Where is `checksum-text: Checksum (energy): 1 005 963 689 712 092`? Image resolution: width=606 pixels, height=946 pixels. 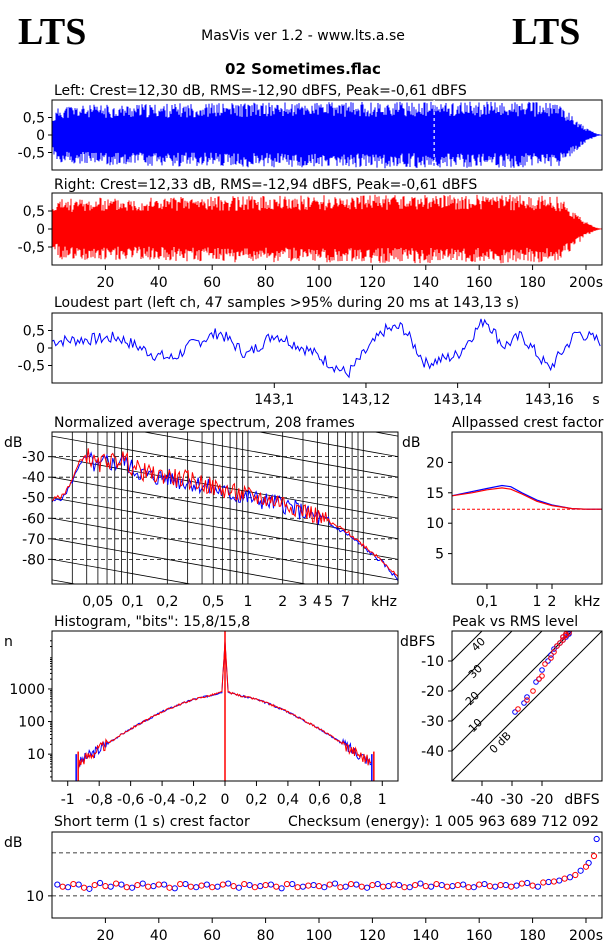
checksum-text: Checksum (energy): 1 005 963 689 712 092 is located at coordinates (443, 822).